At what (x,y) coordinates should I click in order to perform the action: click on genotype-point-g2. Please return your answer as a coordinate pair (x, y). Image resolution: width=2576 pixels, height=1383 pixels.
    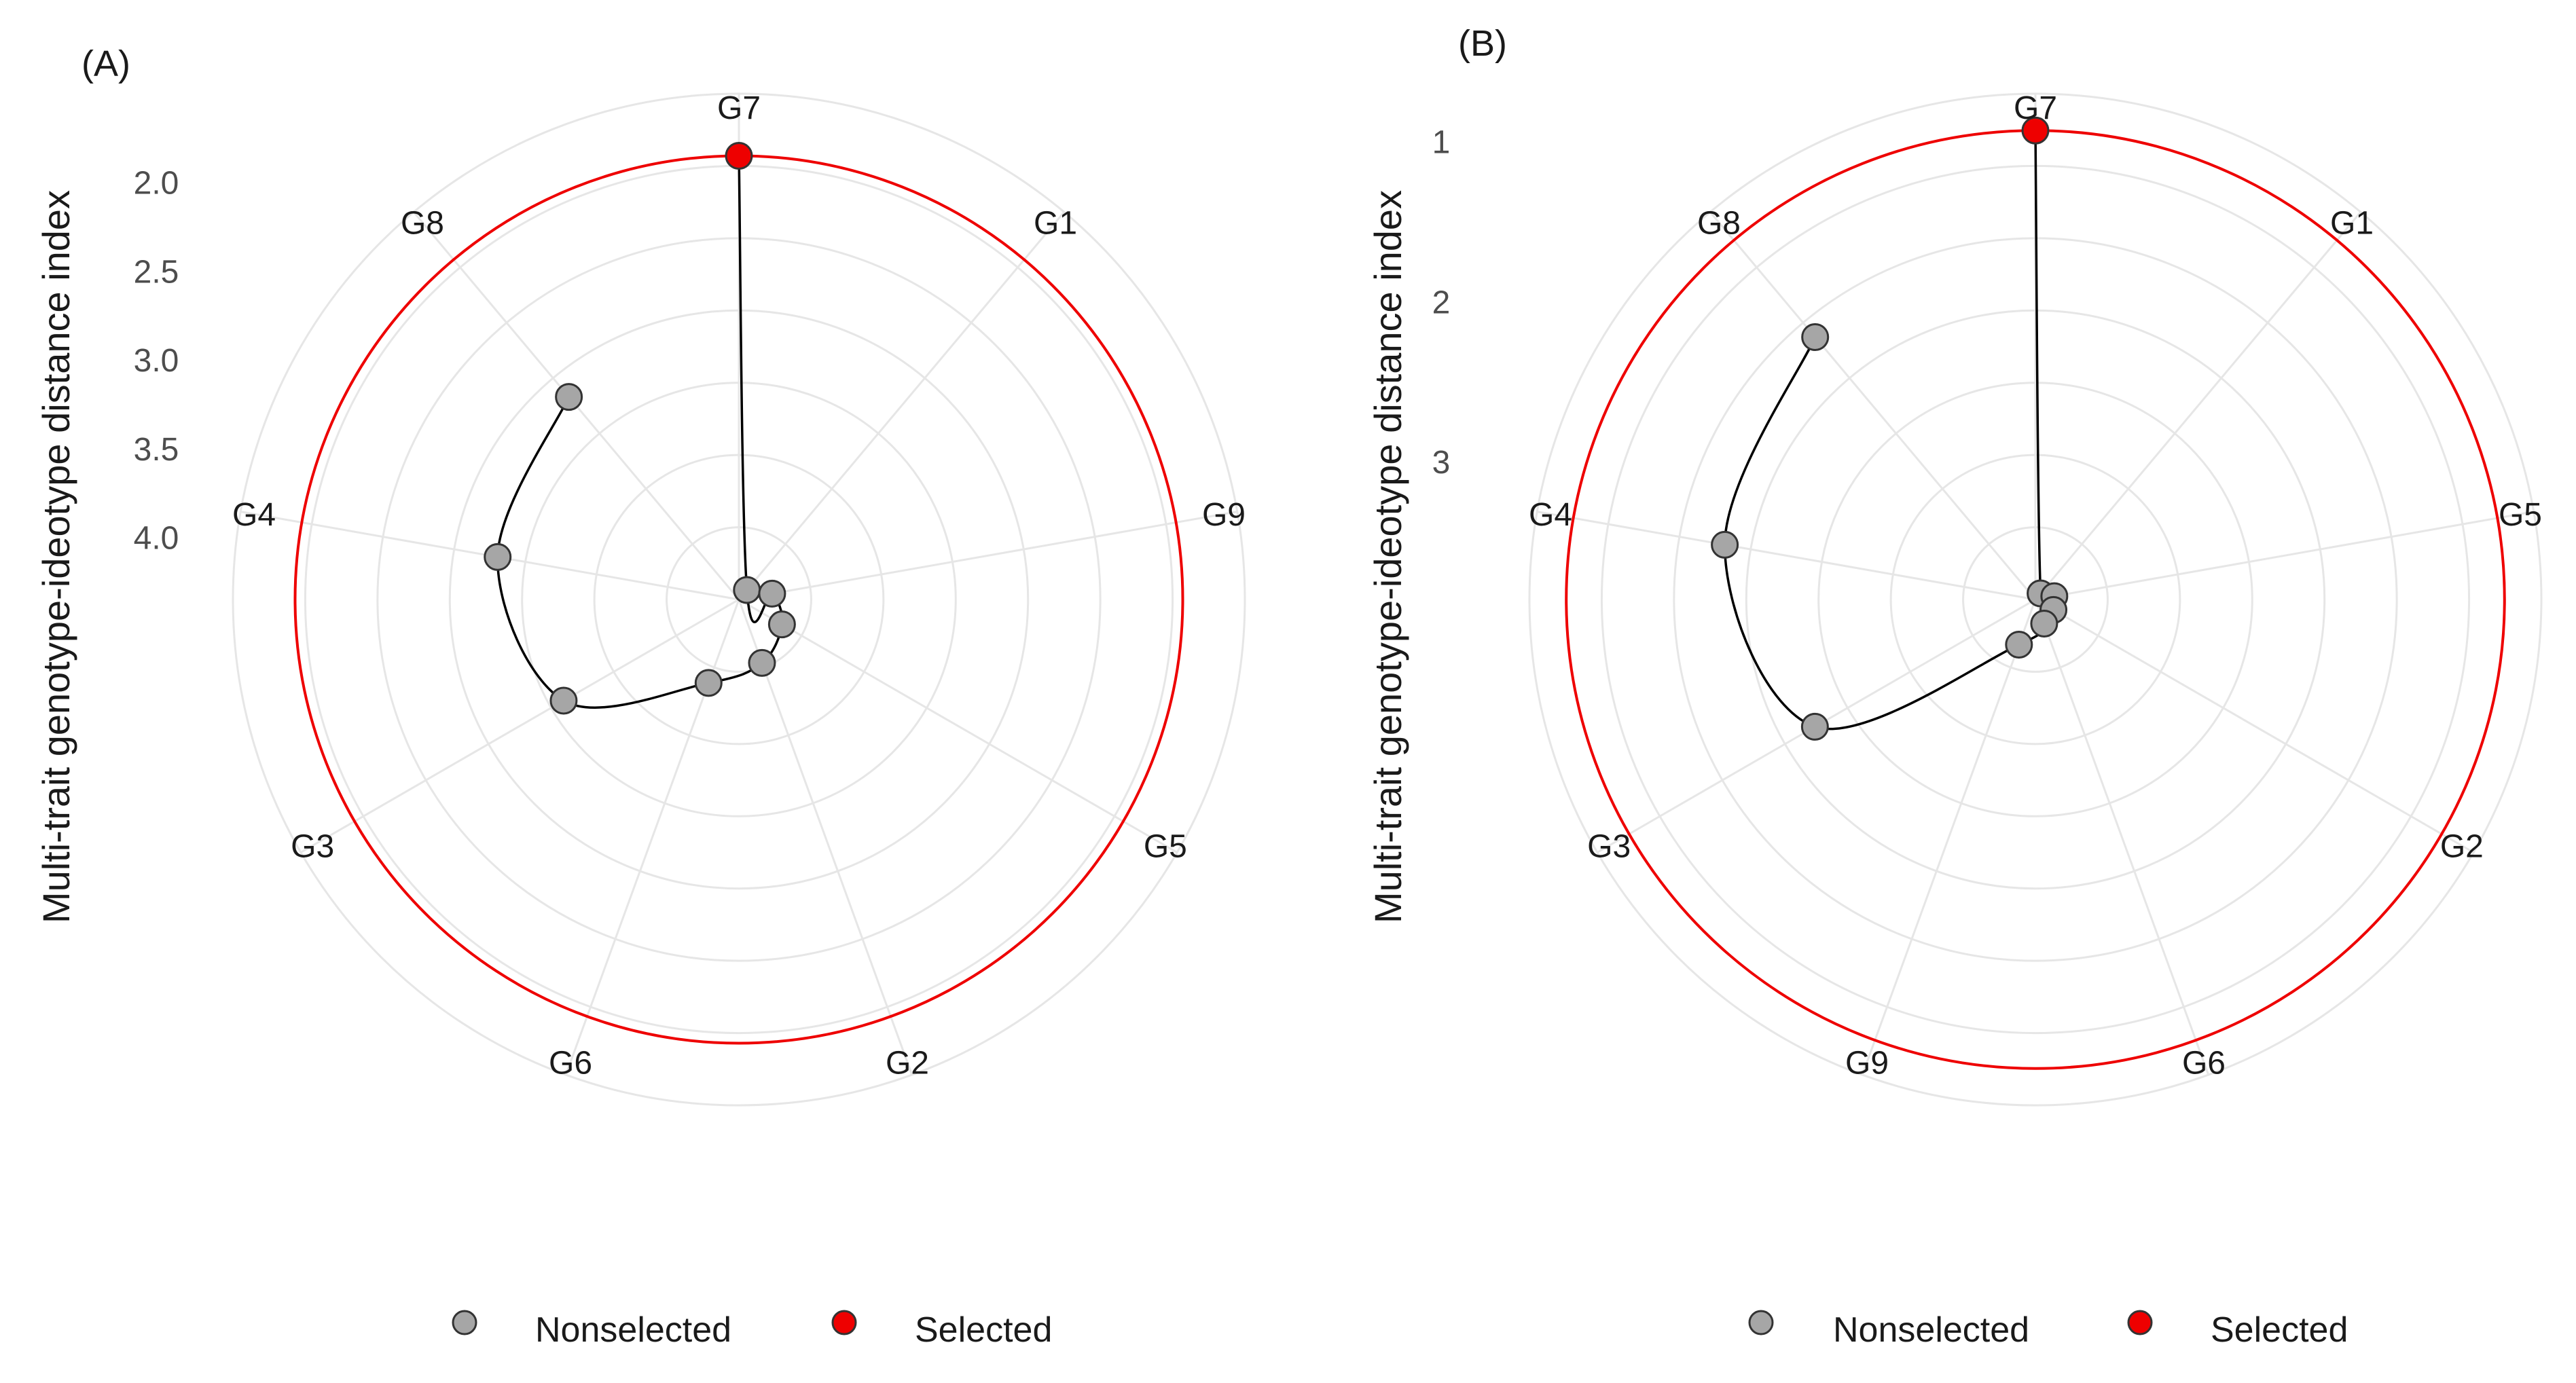
    Looking at the image, I should click on (762, 662).